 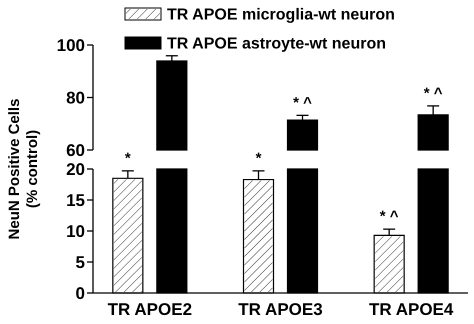 I want to click on y-tick-label: 80, so click(x=75, y=98).